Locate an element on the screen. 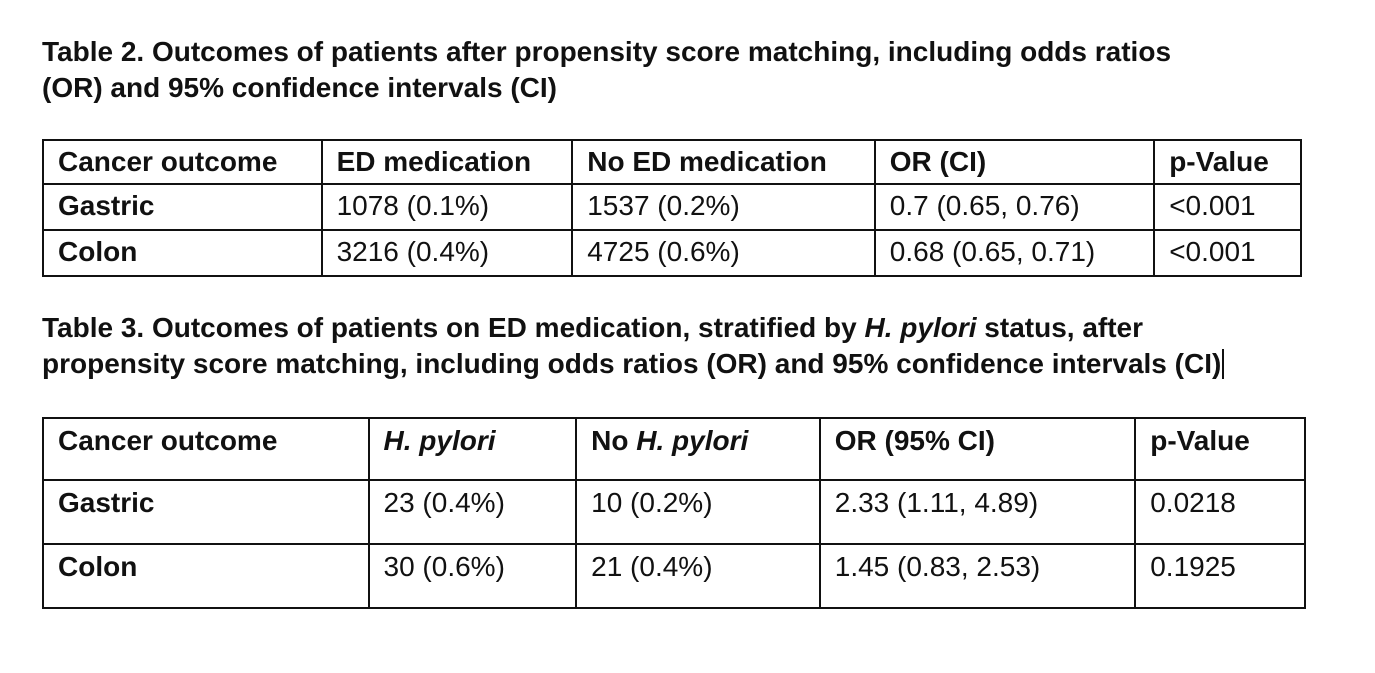 The width and height of the screenshot is (1375, 673). table-3-cell-or: 1.45 (0.83, 2.53) is located at coordinates (977, 576).